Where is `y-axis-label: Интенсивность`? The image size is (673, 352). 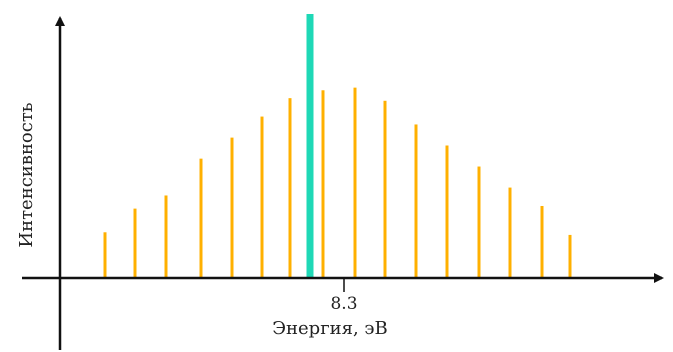
y-axis-label: Интенсивность is located at coordinates (26, 174).